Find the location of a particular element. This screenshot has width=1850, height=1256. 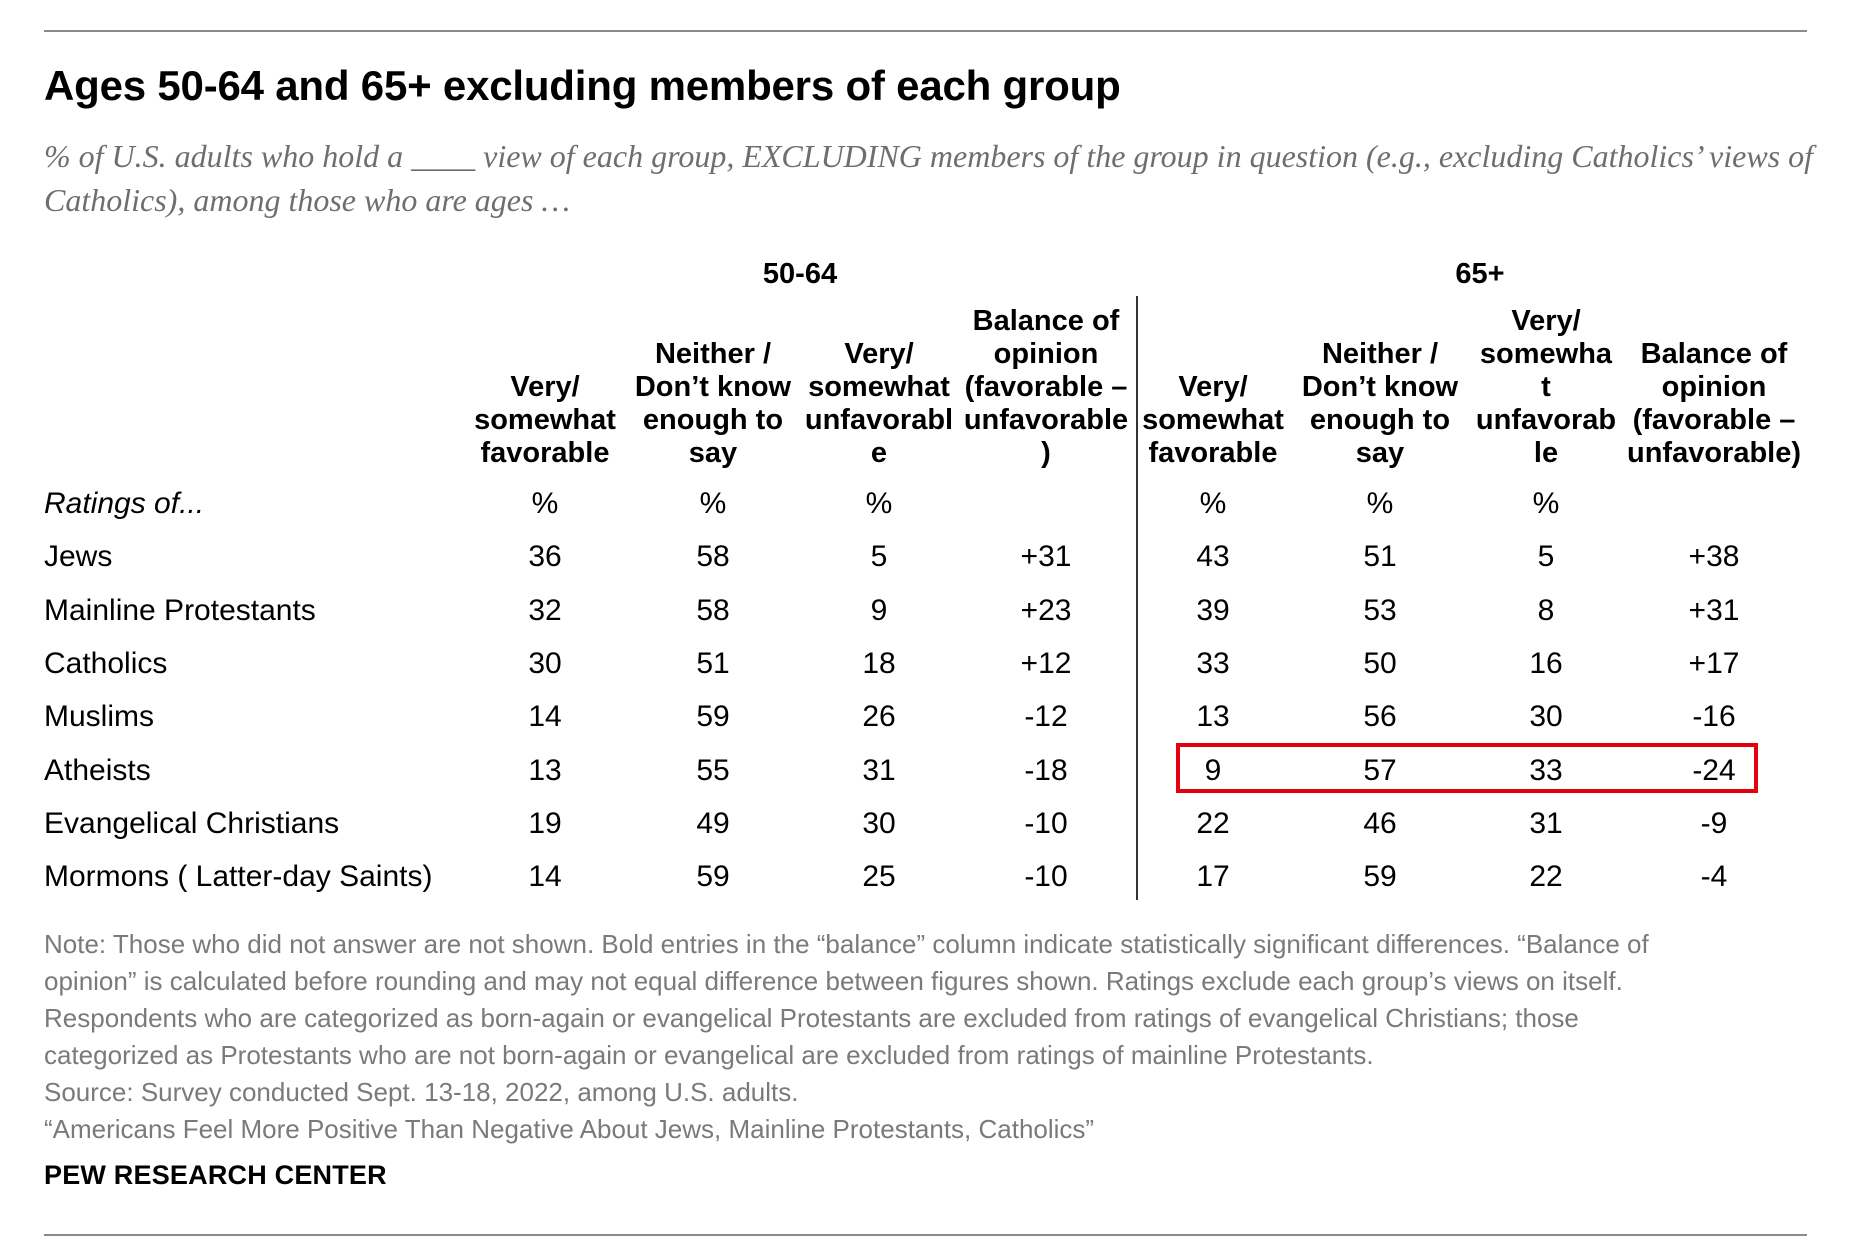

row-label: Jews is located at coordinates (78, 556).